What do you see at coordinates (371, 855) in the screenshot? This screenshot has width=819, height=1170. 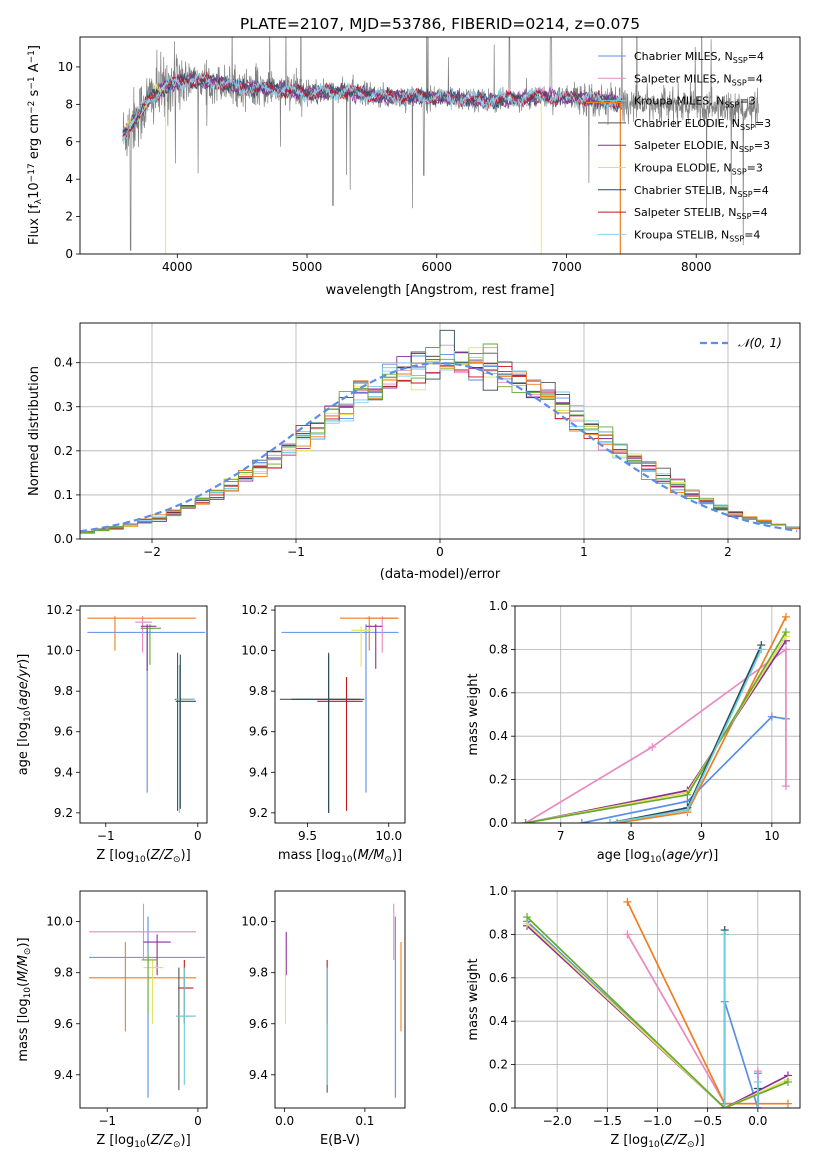 I see `x-axis-label-part: M/M` at bounding box center [371, 855].